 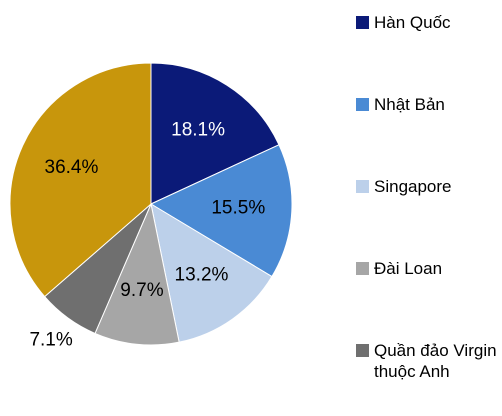 I want to click on data-label: 9.7%, so click(x=141, y=290).